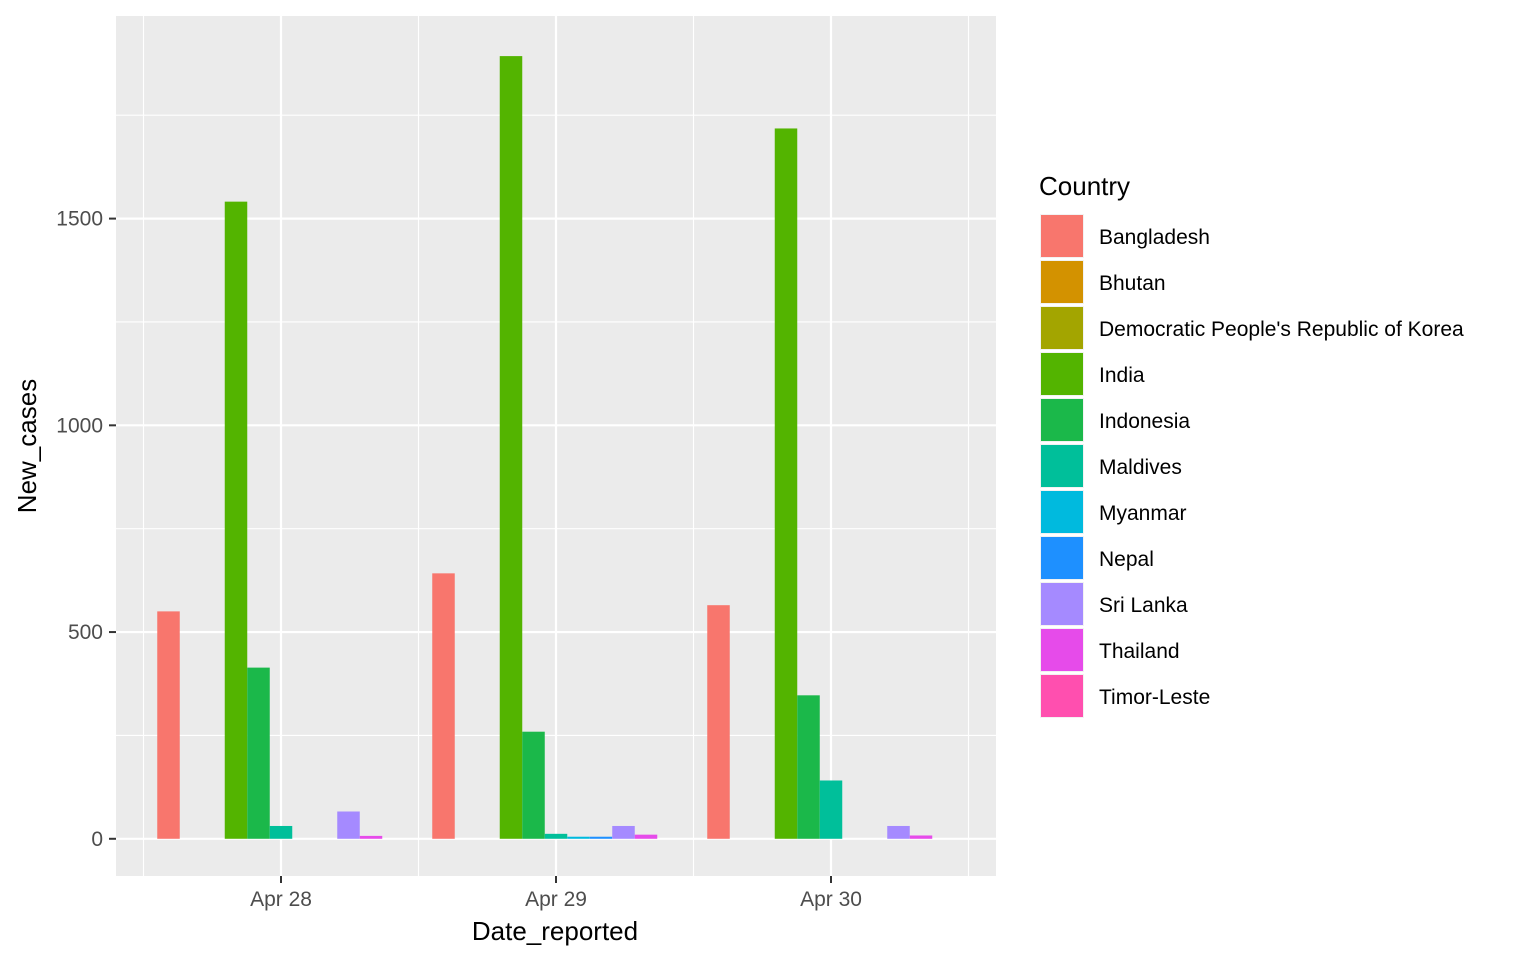  Describe the element at coordinates (1281, 329) in the screenshot. I see `legend-label: Democratic People's Republic of Korea` at that location.